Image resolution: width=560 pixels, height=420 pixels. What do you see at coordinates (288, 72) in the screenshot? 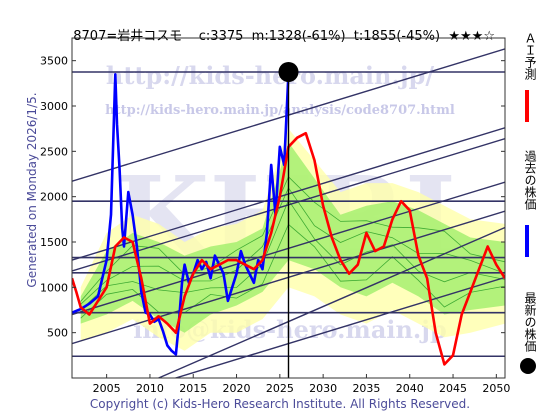
I see `current-price-dot` at bounding box center [288, 72].